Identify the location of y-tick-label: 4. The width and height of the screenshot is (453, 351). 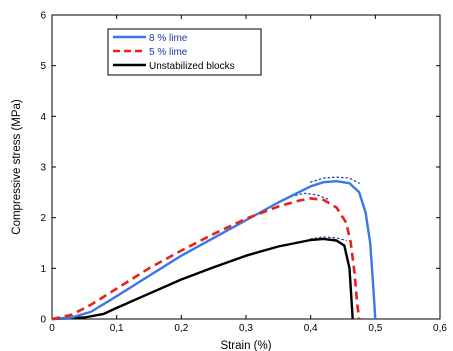
(43, 117).